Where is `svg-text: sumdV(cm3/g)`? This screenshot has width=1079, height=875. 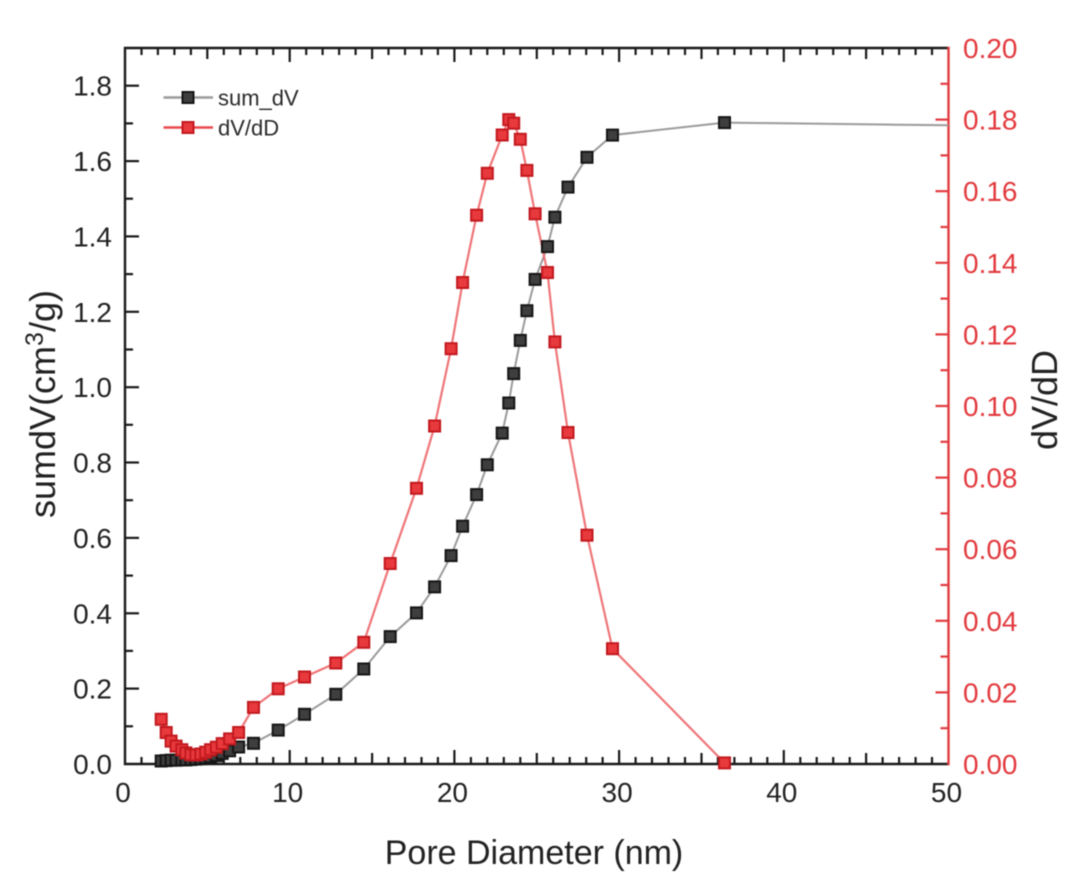 svg-text: sumdV(cm3/g) is located at coordinates (42, 404).